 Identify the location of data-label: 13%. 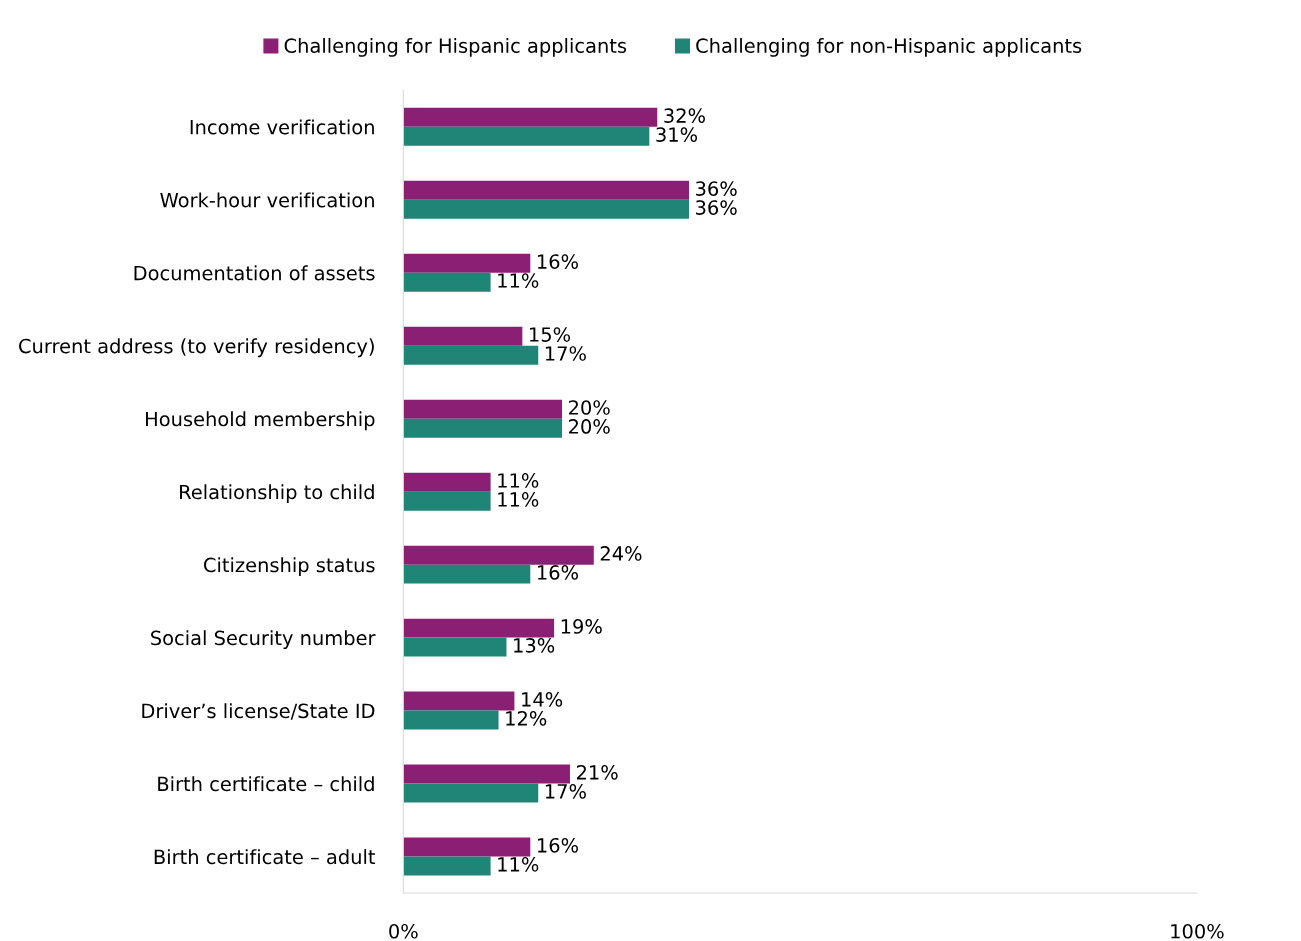
(534, 645).